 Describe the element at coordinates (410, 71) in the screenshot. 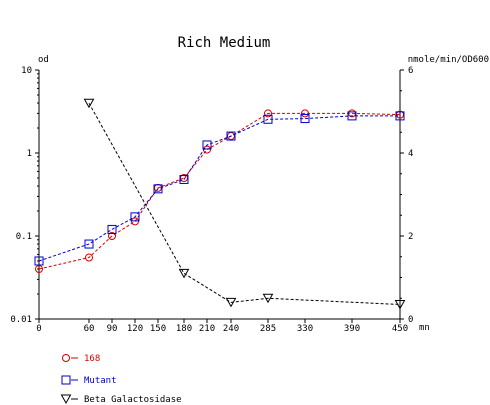

I see `y-right-tick-label: 6` at that location.